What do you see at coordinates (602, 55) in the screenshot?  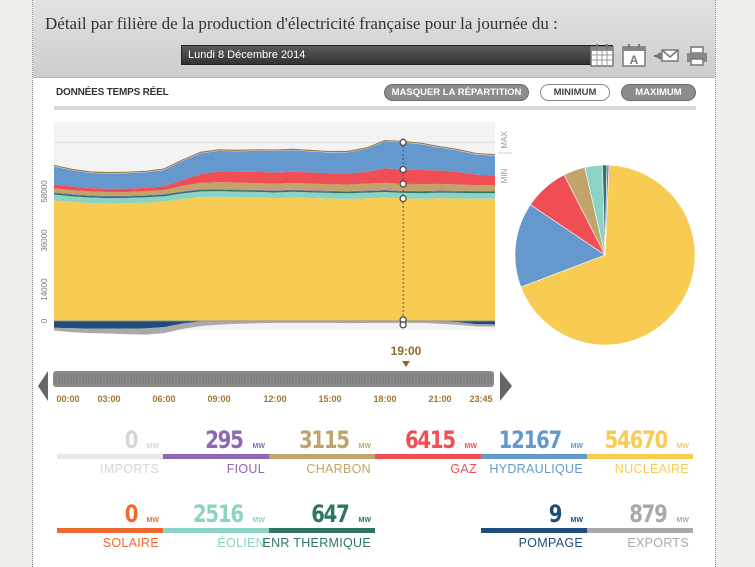 I see `calendar-icon` at bounding box center [602, 55].